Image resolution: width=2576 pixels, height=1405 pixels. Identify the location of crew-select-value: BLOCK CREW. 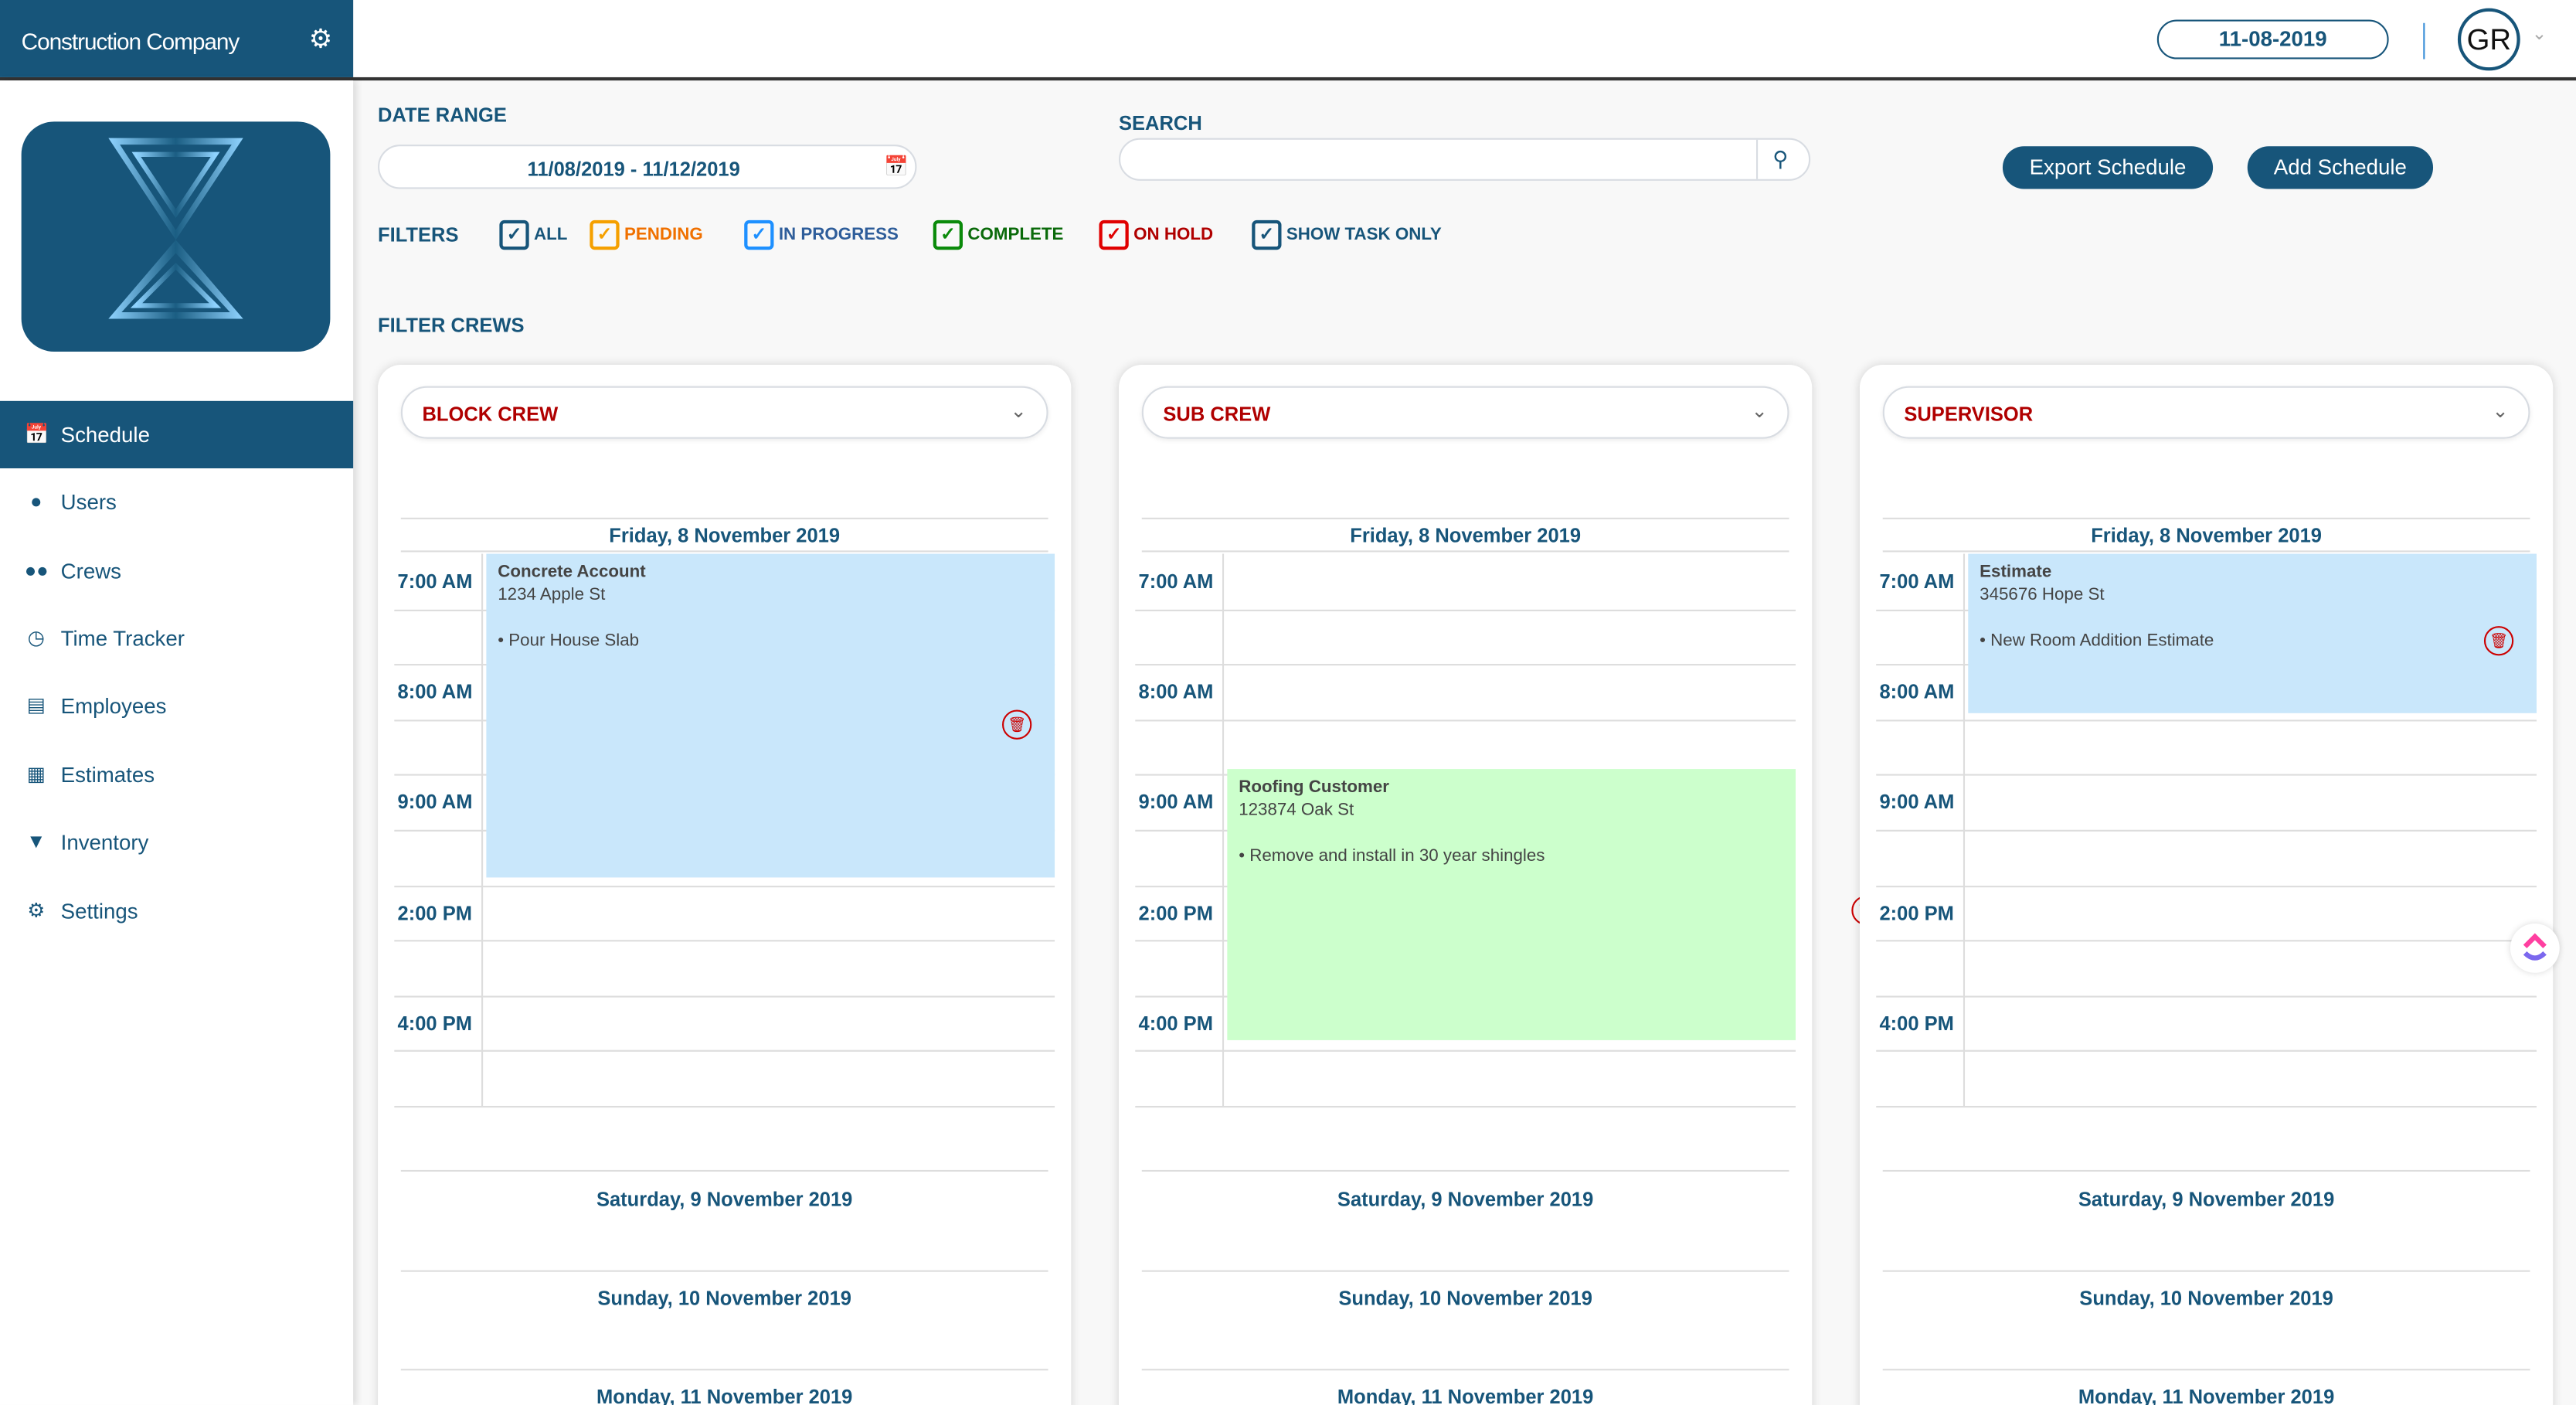
(490, 414).